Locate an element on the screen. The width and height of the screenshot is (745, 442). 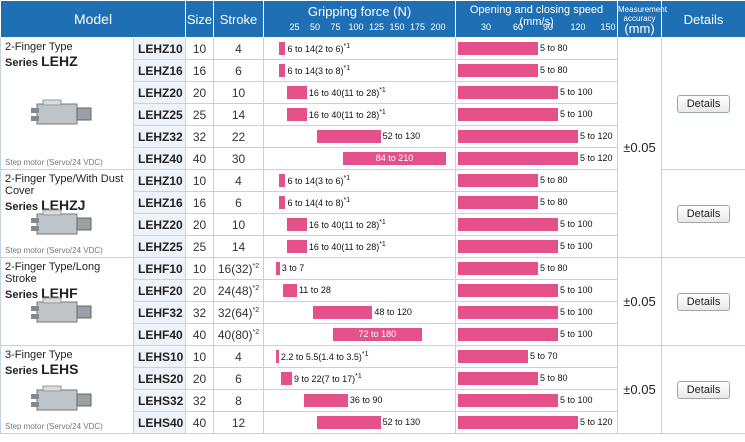
speed-cell: 5 to 80 is located at coordinates (537, 70).